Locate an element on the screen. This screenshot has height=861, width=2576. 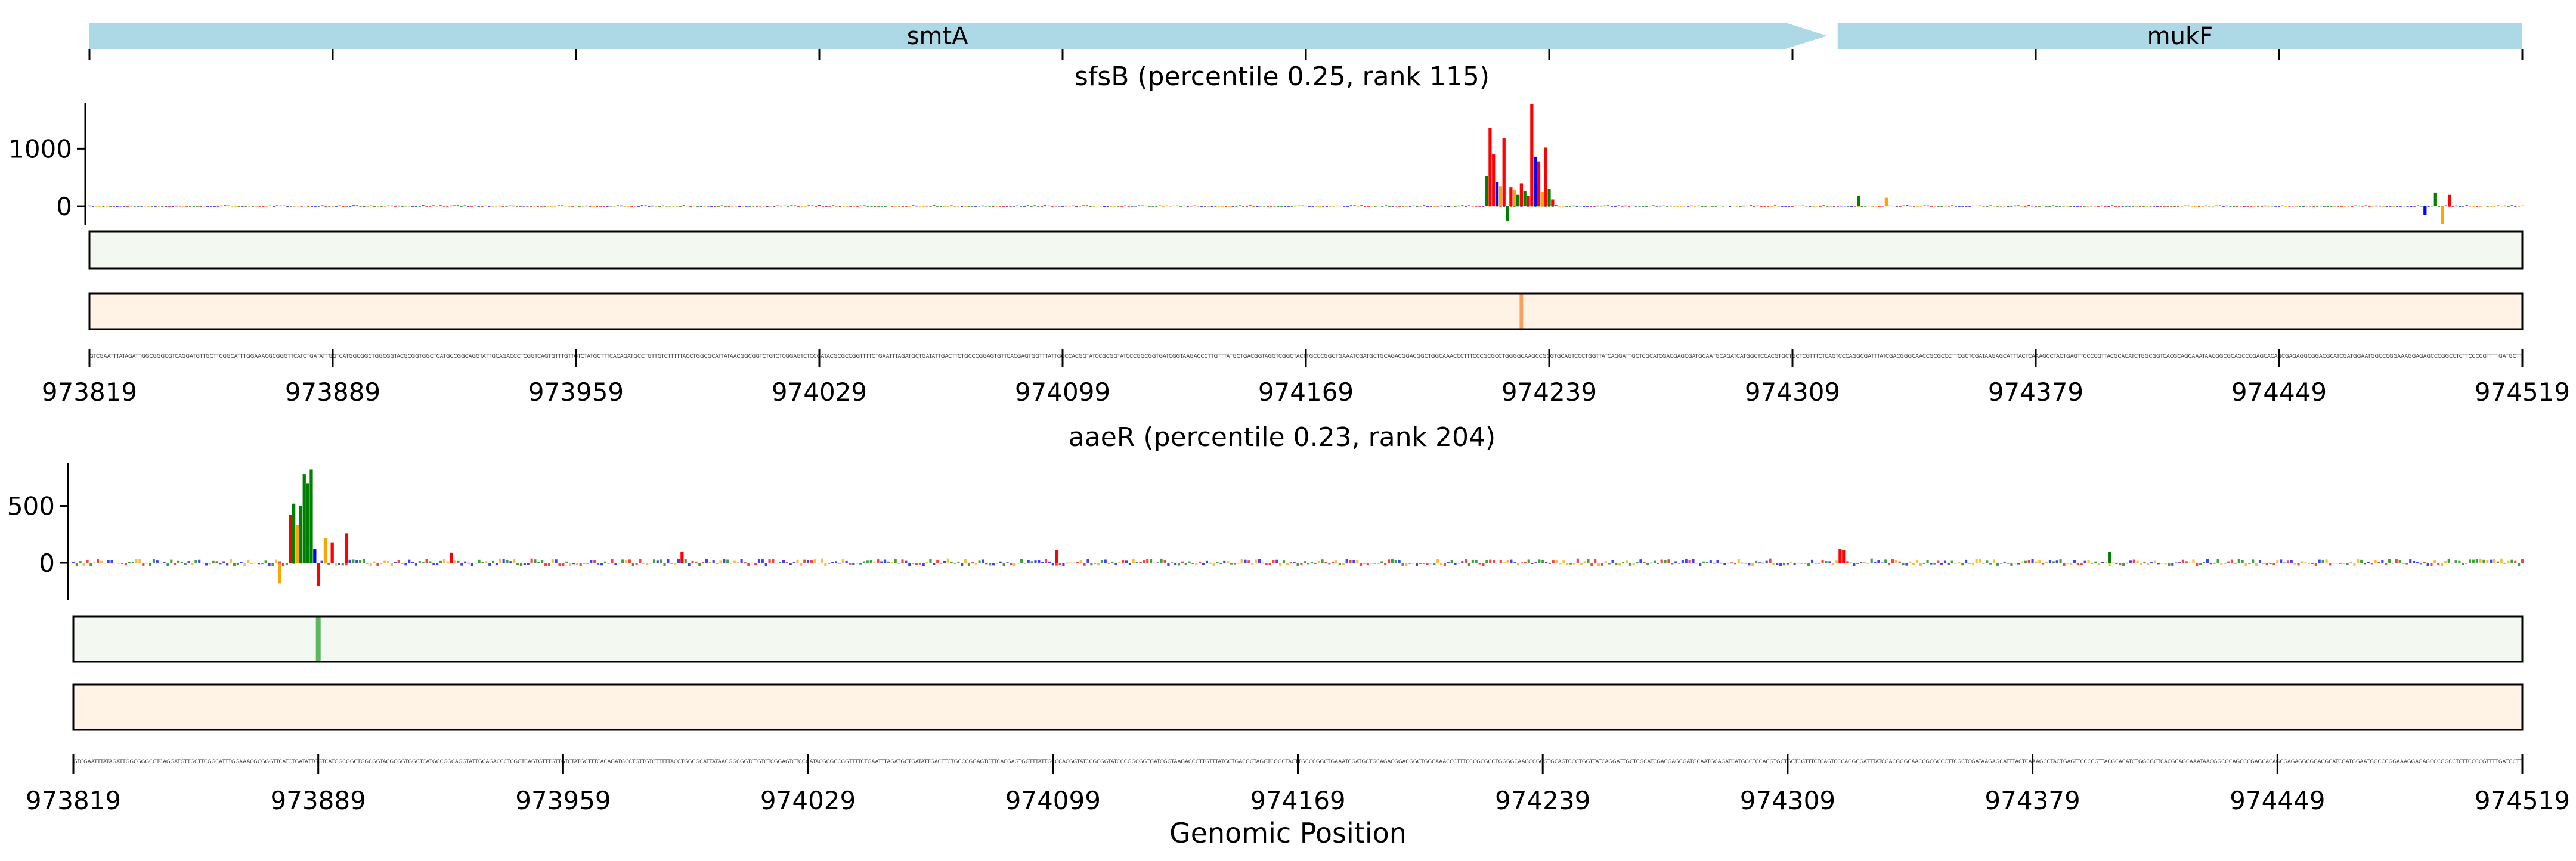
track-title-0: sfsB (percentile 0.25, rank 115) is located at coordinates (1283, 76).